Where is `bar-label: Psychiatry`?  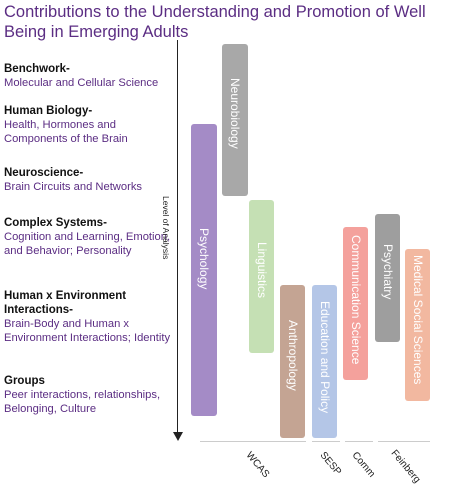
bar-label: Psychiatry is located at coordinates (387, 272).